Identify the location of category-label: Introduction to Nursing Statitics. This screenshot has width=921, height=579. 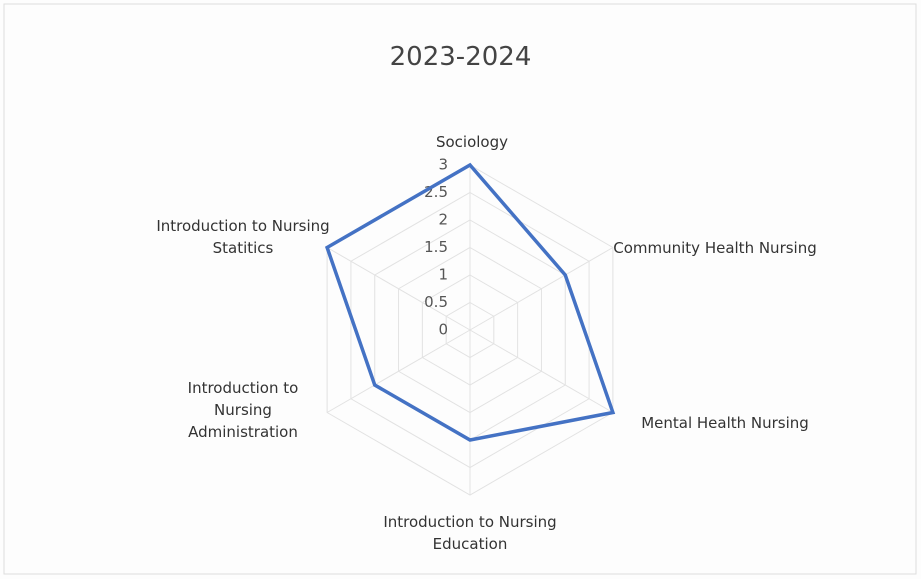
(243, 237).